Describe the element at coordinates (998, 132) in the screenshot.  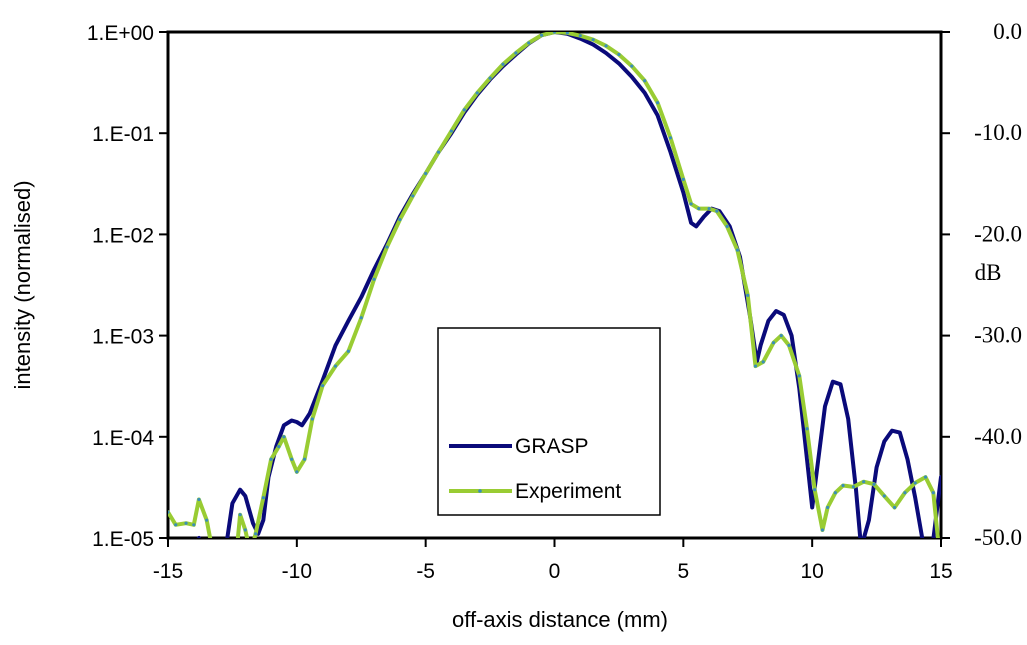
I see `y2-tick-label: -10.0` at that location.